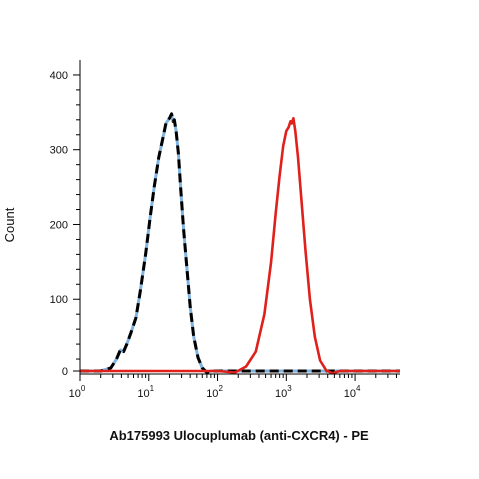 The width and height of the screenshot is (479, 479). Describe the element at coordinates (9, 224) in the screenshot. I see `y-axis-title: Count` at that location.